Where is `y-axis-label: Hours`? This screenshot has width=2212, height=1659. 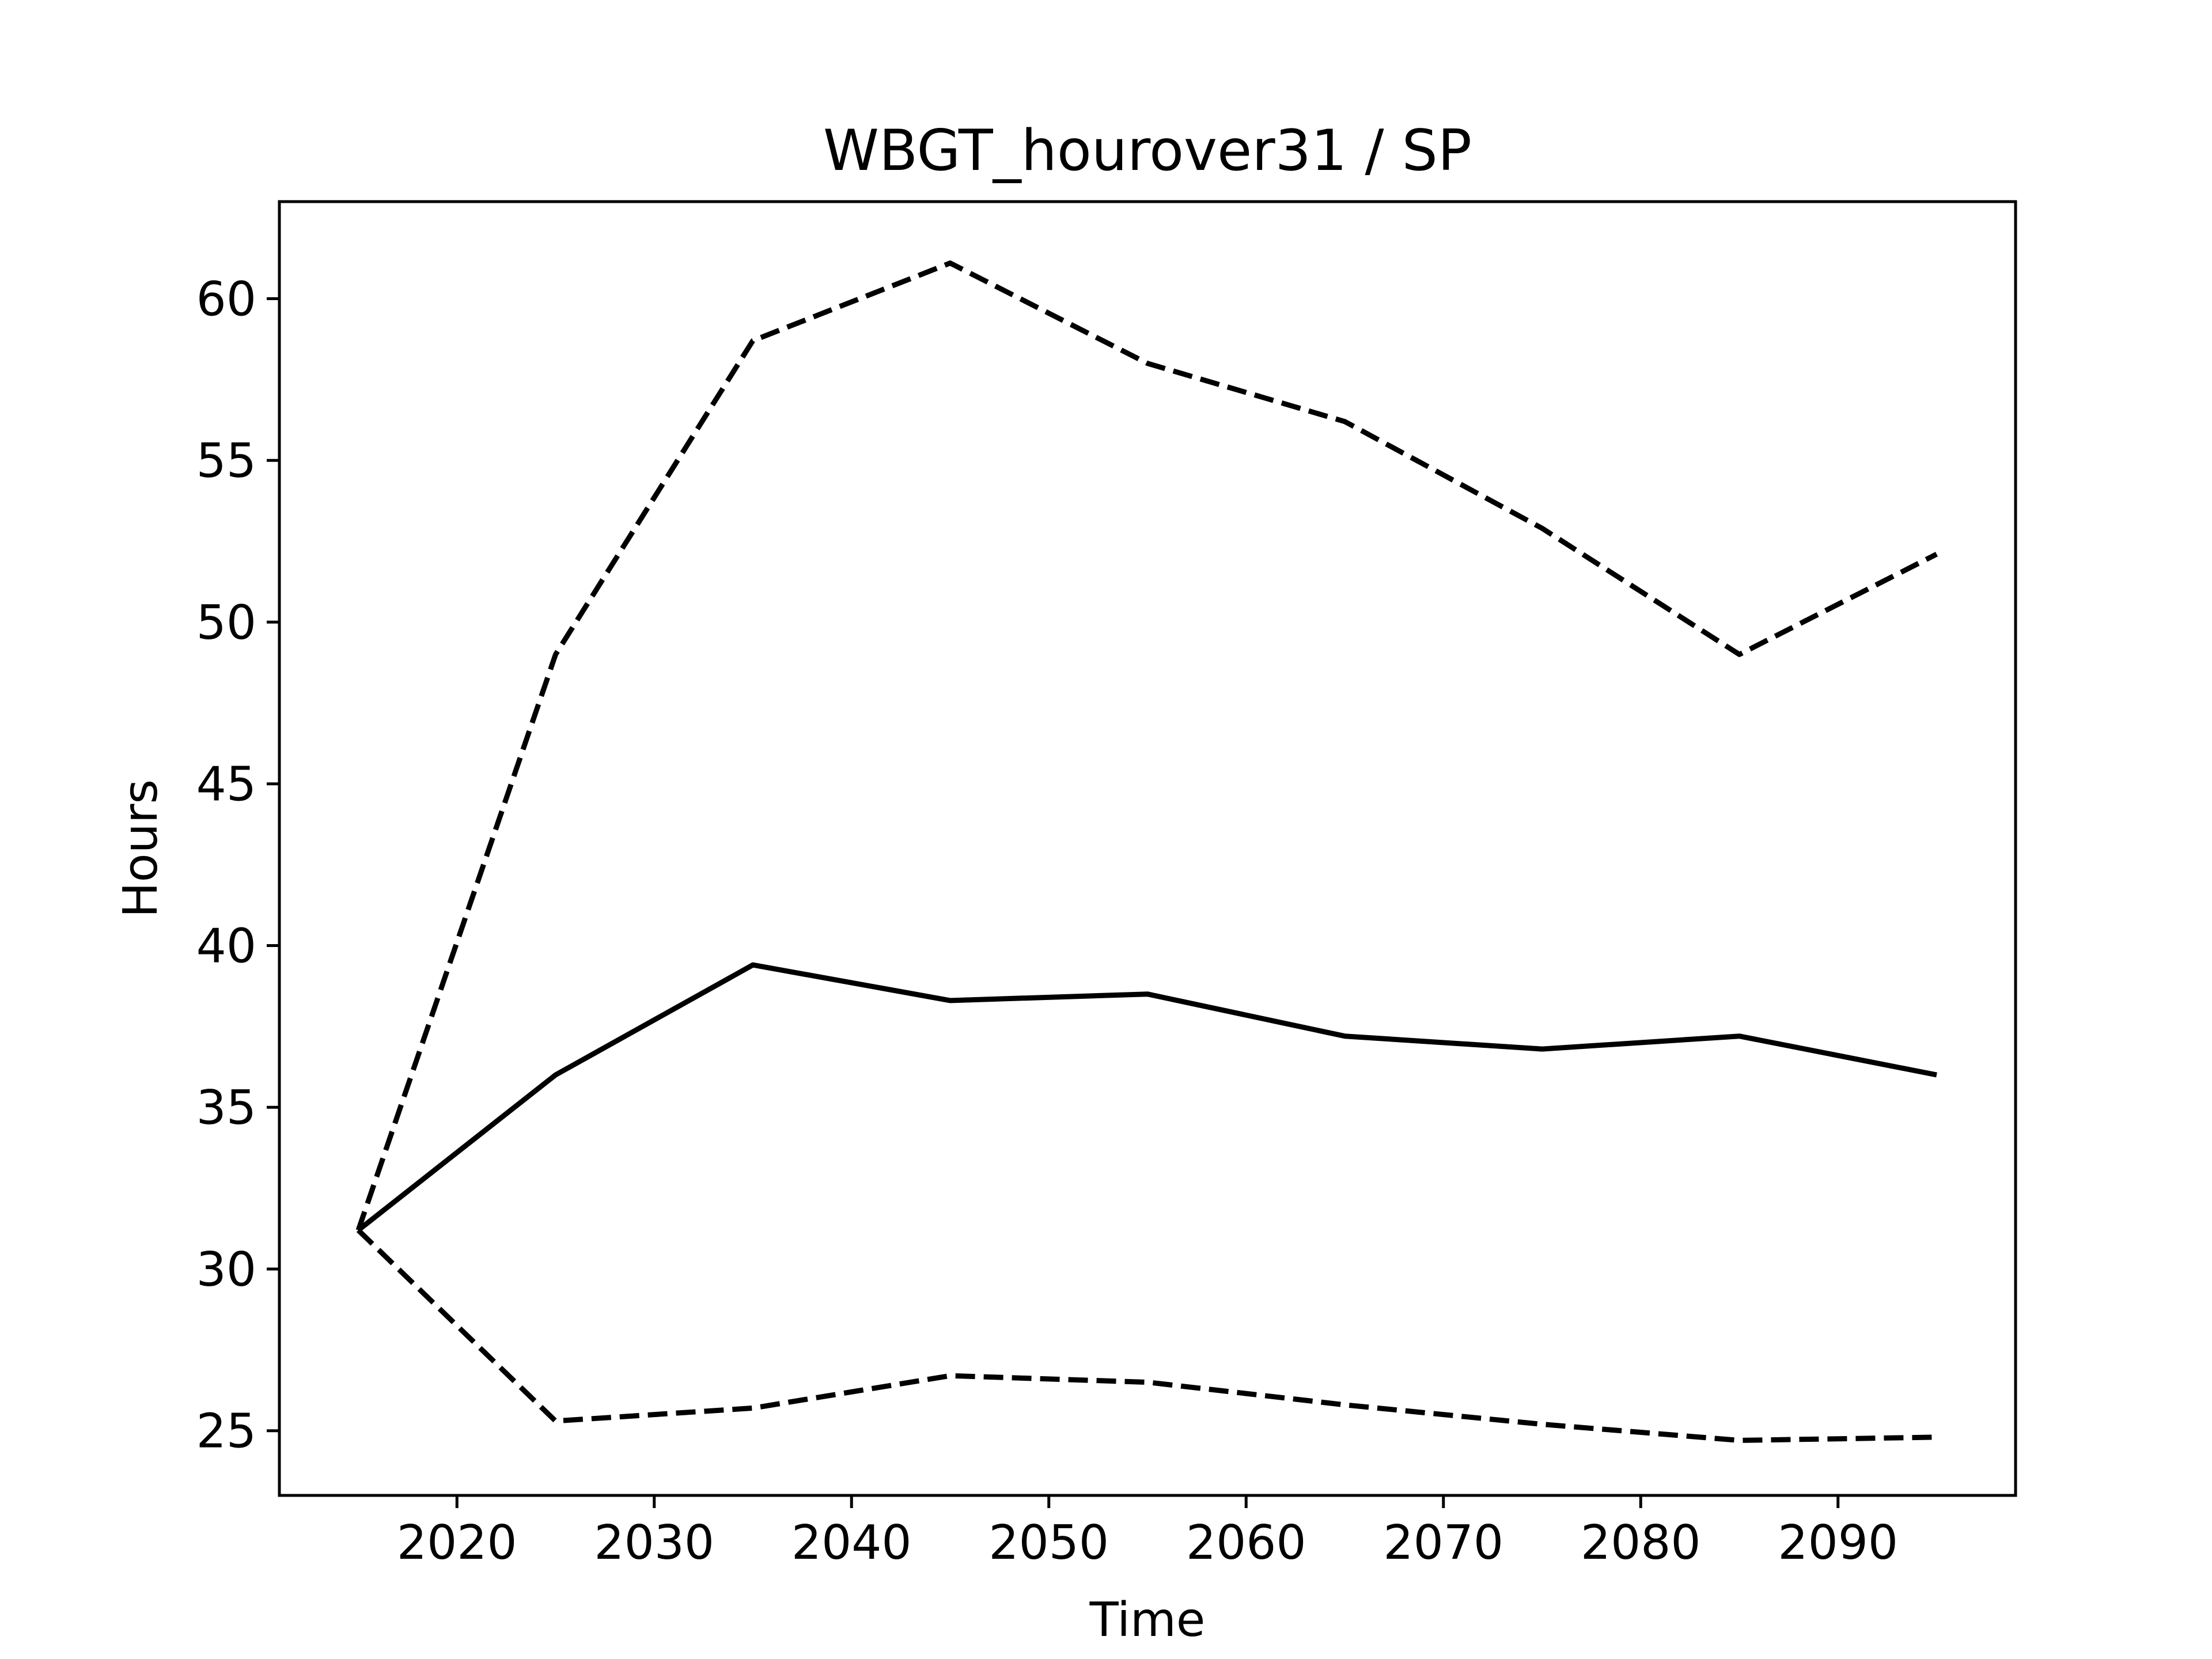
y-axis-label: Hours is located at coordinates (140, 848).